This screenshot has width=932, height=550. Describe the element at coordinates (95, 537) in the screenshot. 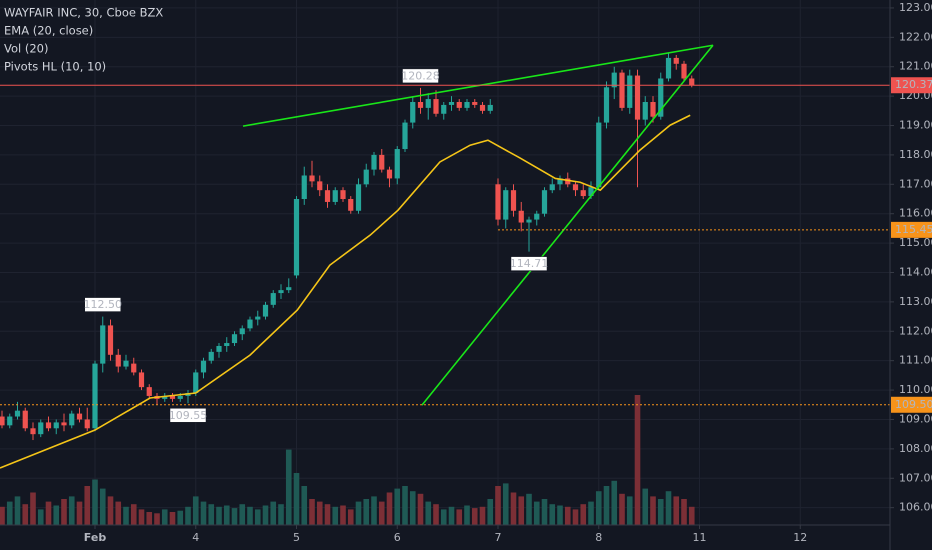

I see `x-tick-label: Feb` at that location.